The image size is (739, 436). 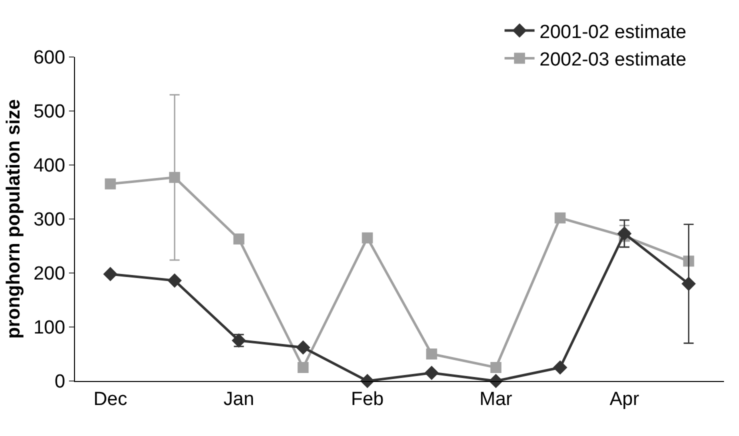 What do you see at coordinates (60, 382) in the screenshot?
I see `y-tick-label: 0` at bounding box center [60, 382].